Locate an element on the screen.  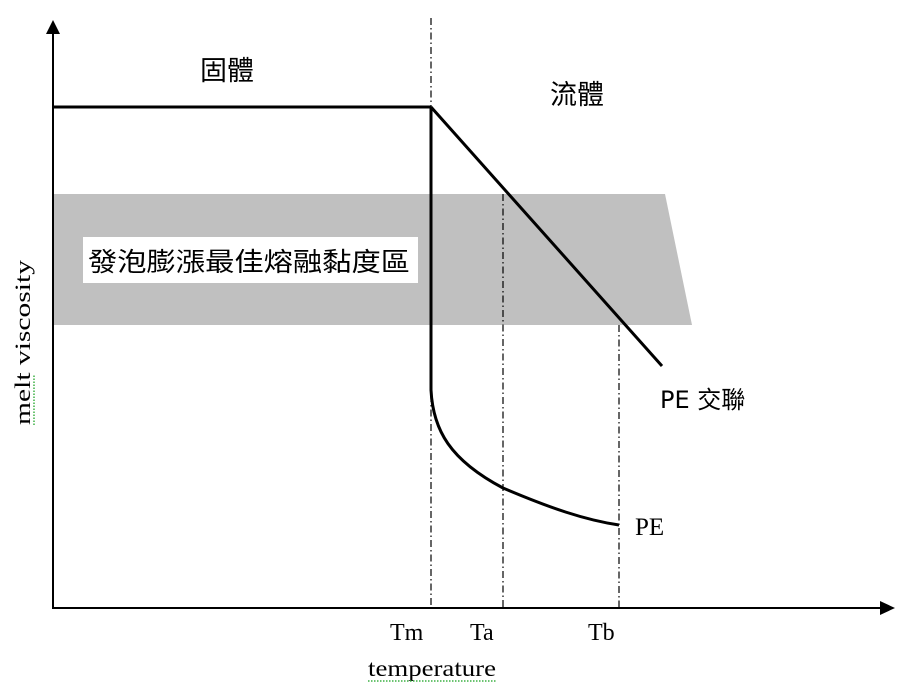
y-axis-arrow is located at coordinates (53, 27).